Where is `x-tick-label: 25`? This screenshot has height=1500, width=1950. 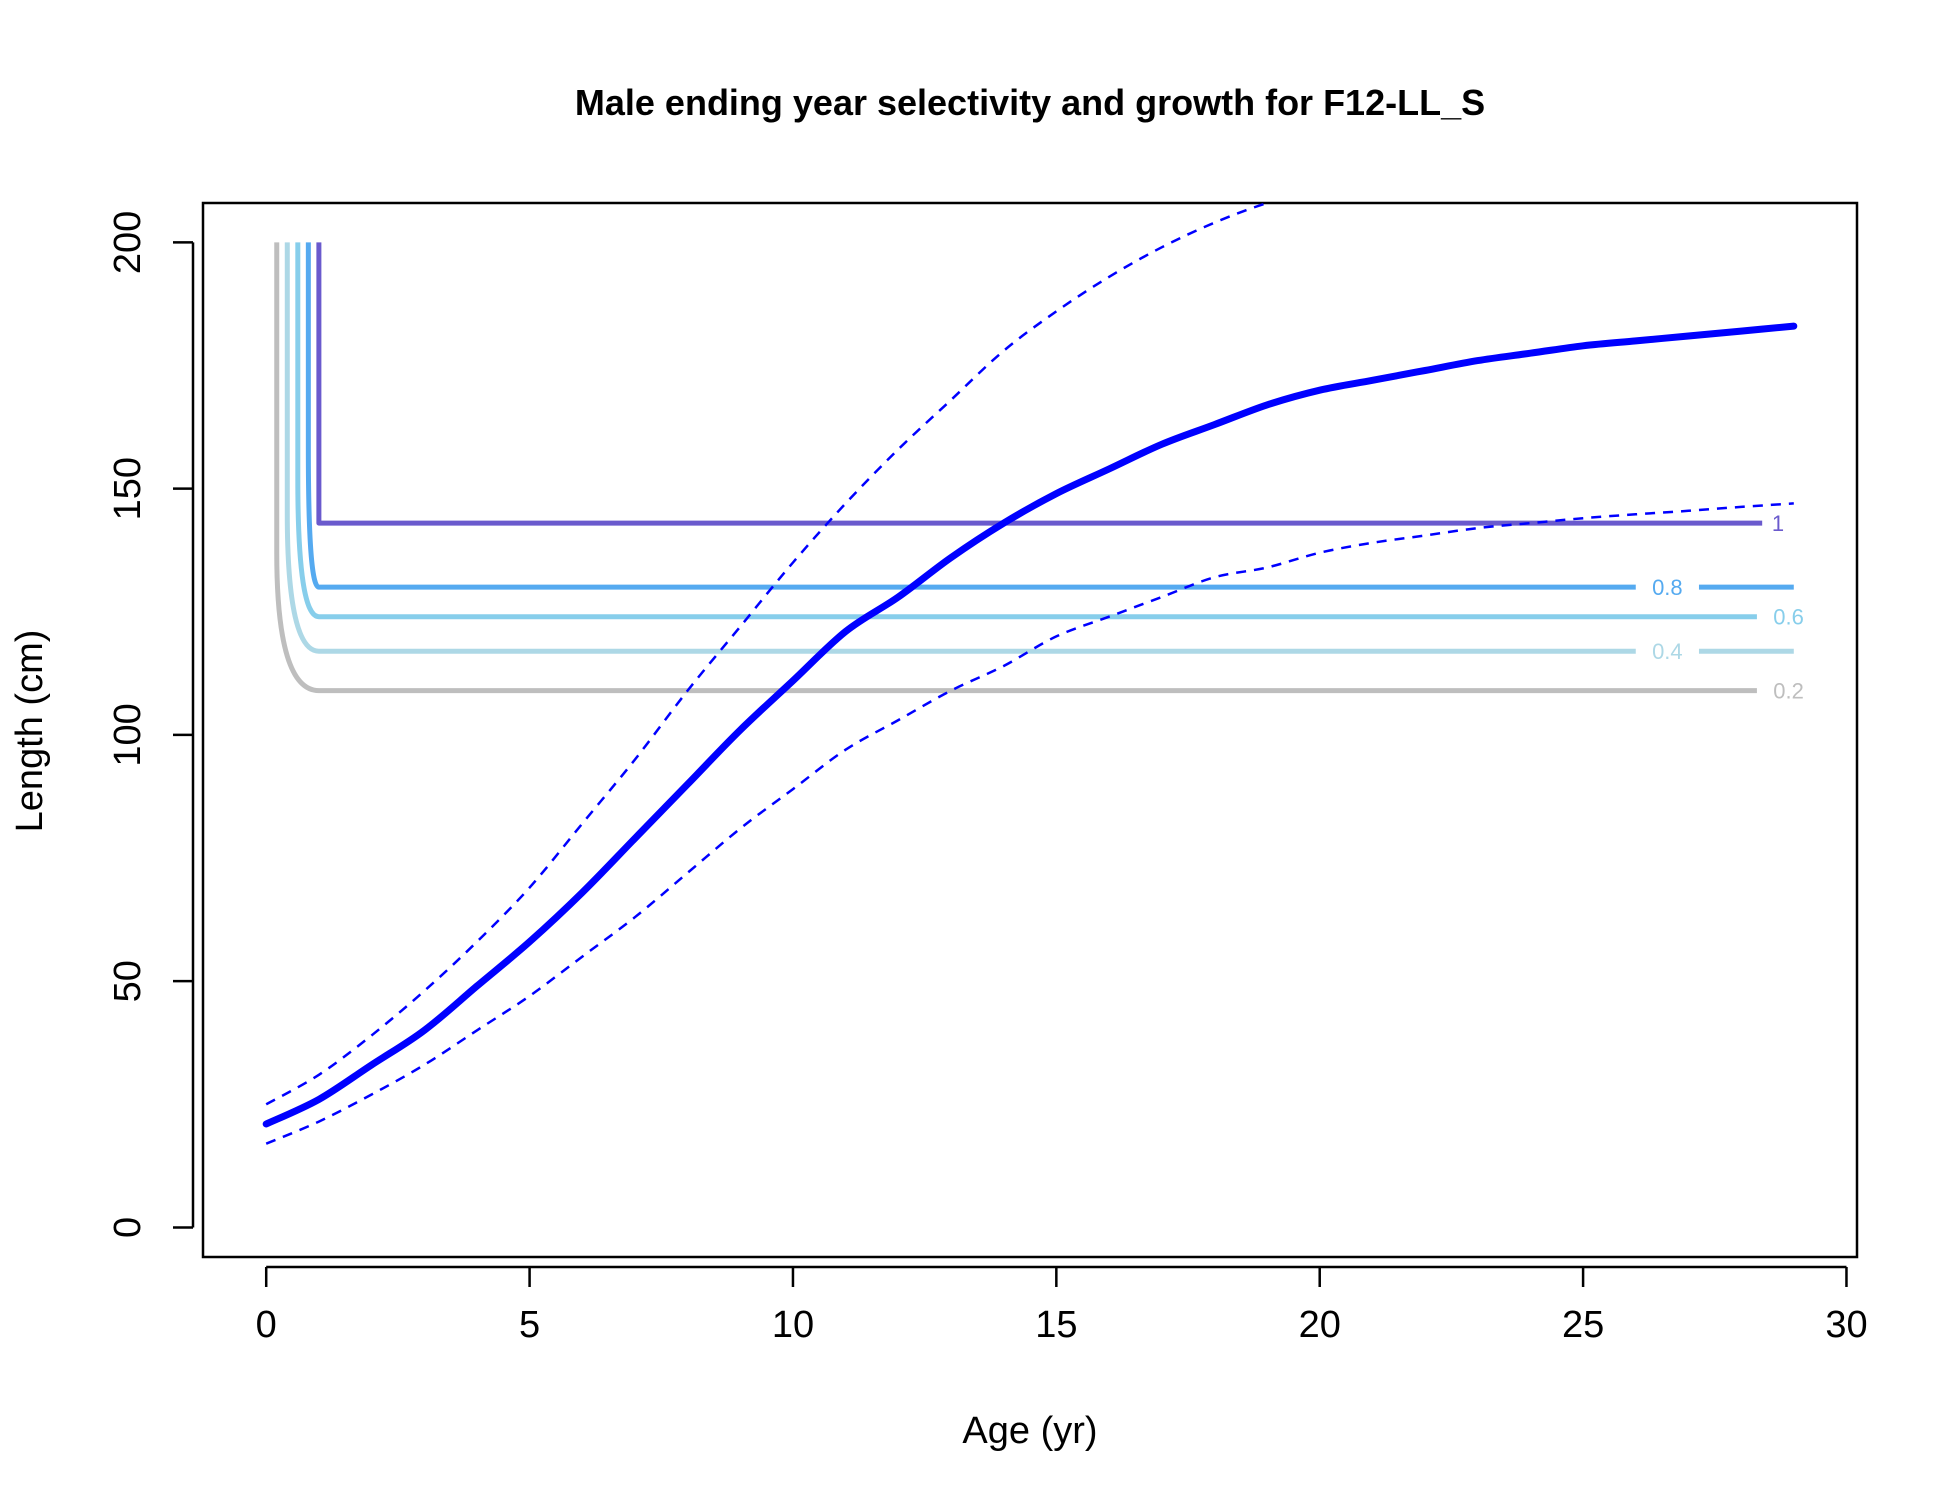
x-tick-label: 25 is located at coordinates (1583, 1325).